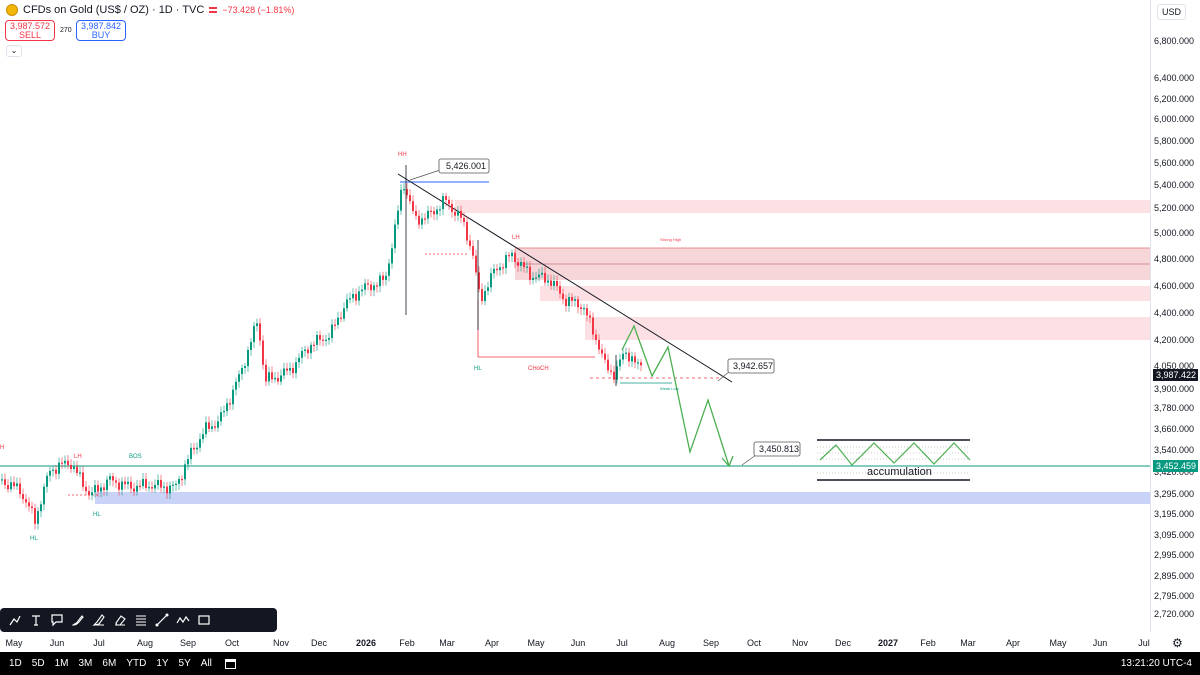 The width and height of the screenshot is (1200, 675). What do you see at coordinates (516, 238) in the screenshot?
I see `label-lh: LH` at bounding box center [516, 238].